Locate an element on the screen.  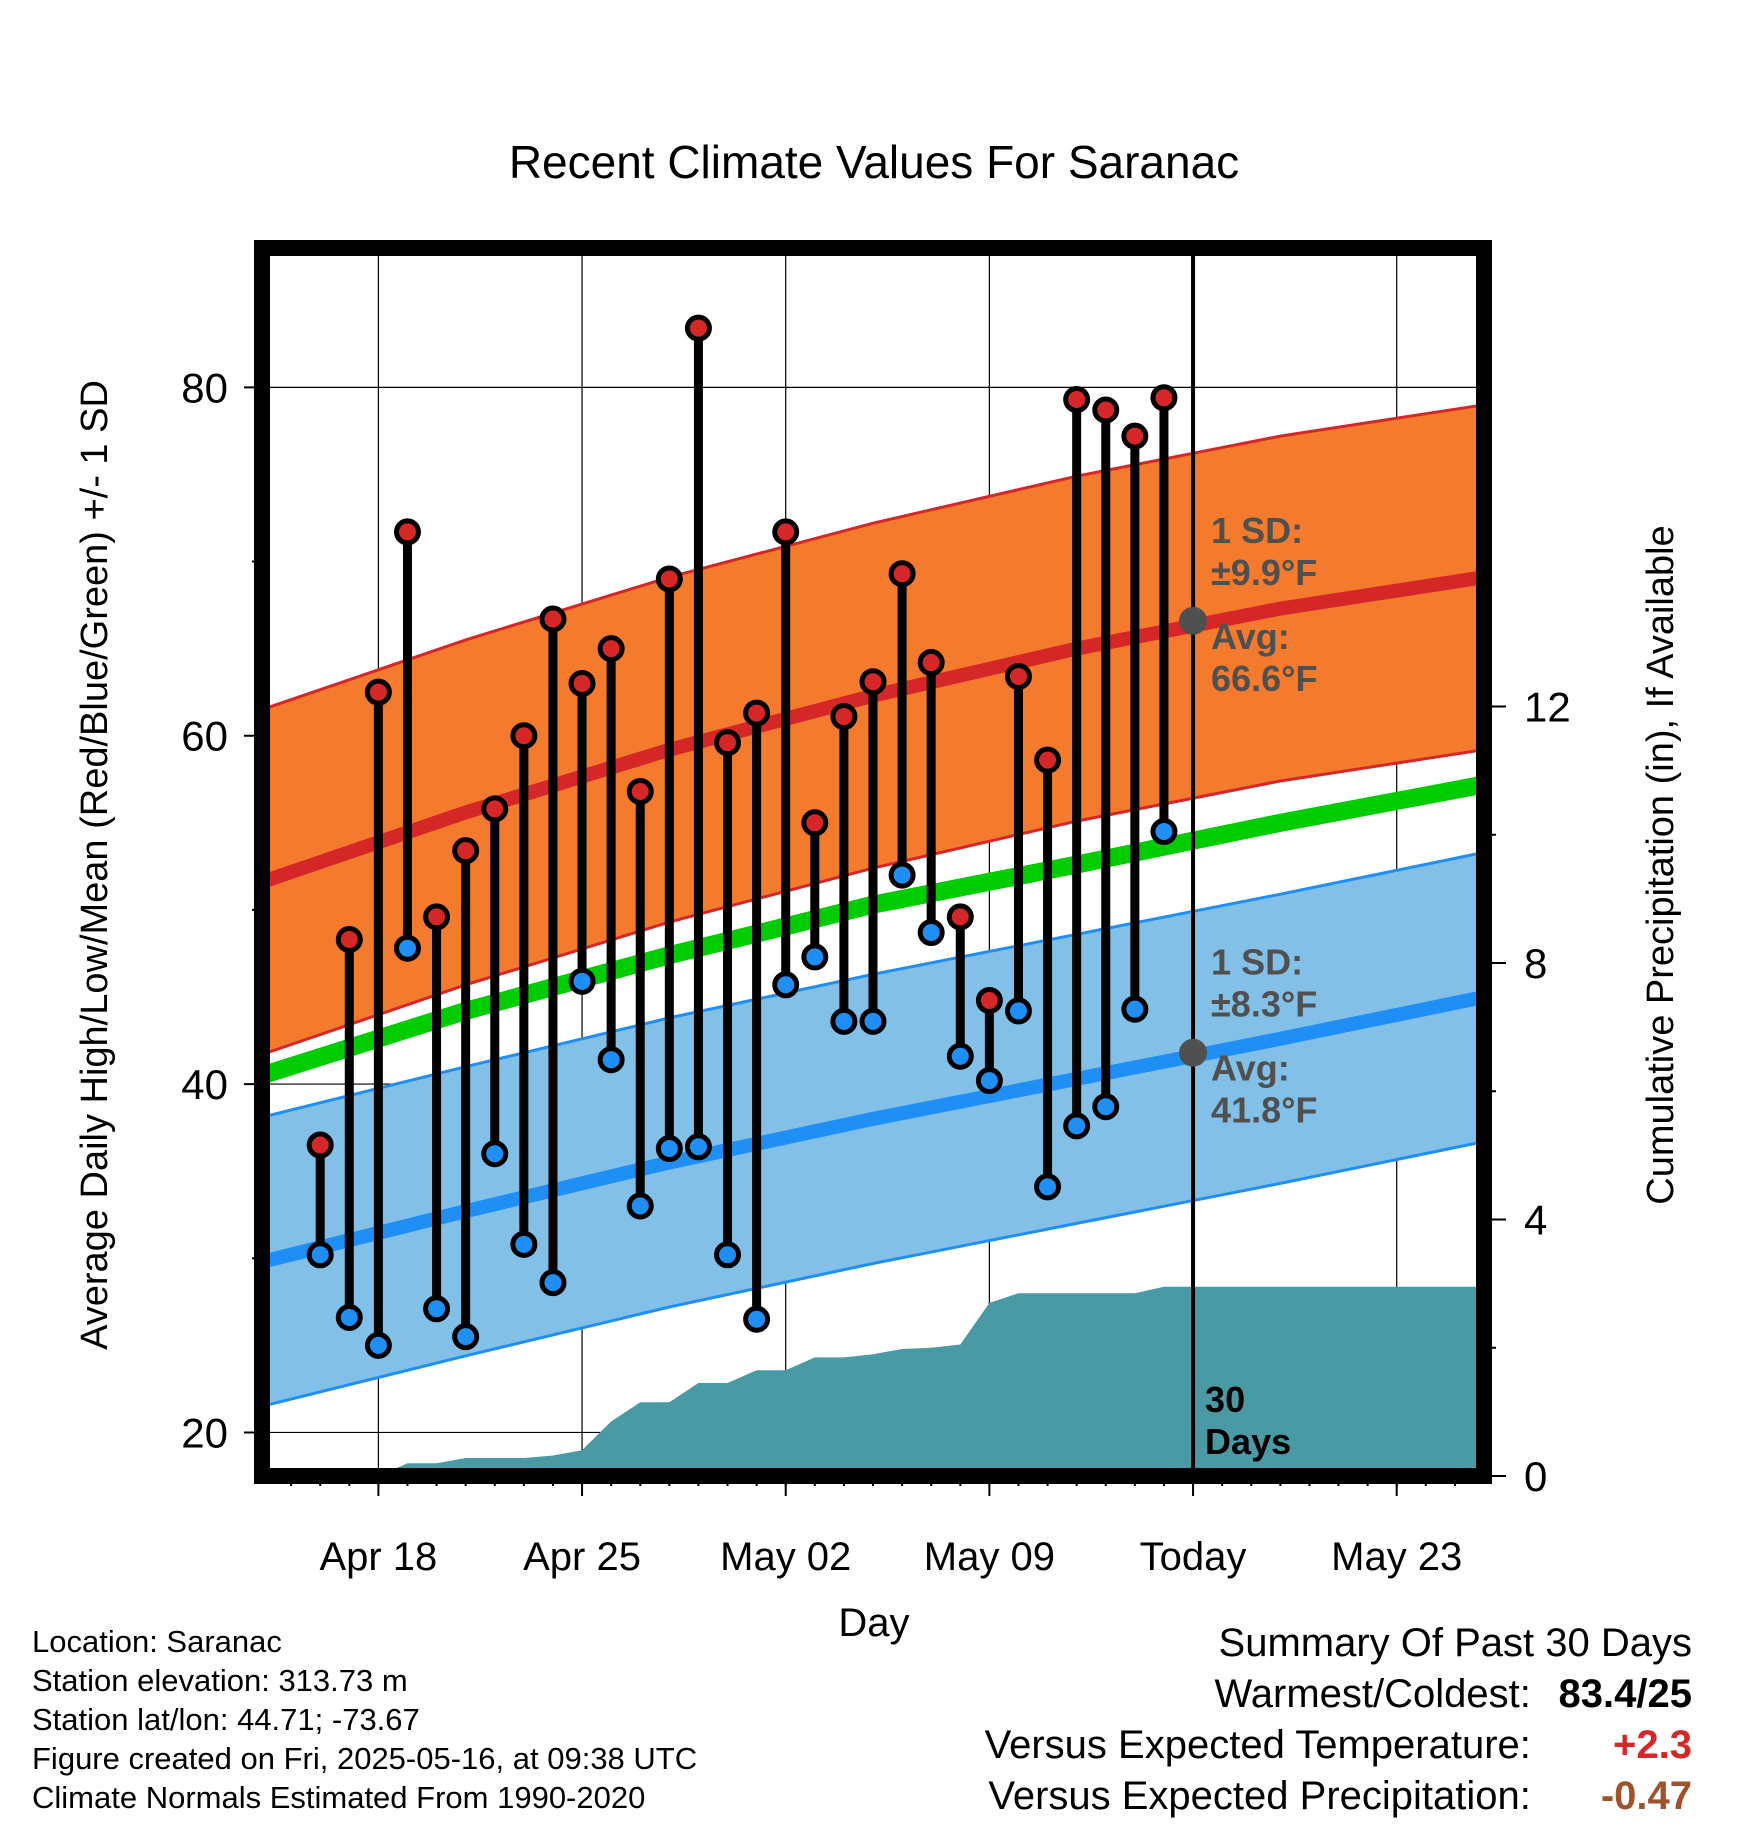
chart-title: Recent Climate Values For Saranac is located at coordinates (874, 162).